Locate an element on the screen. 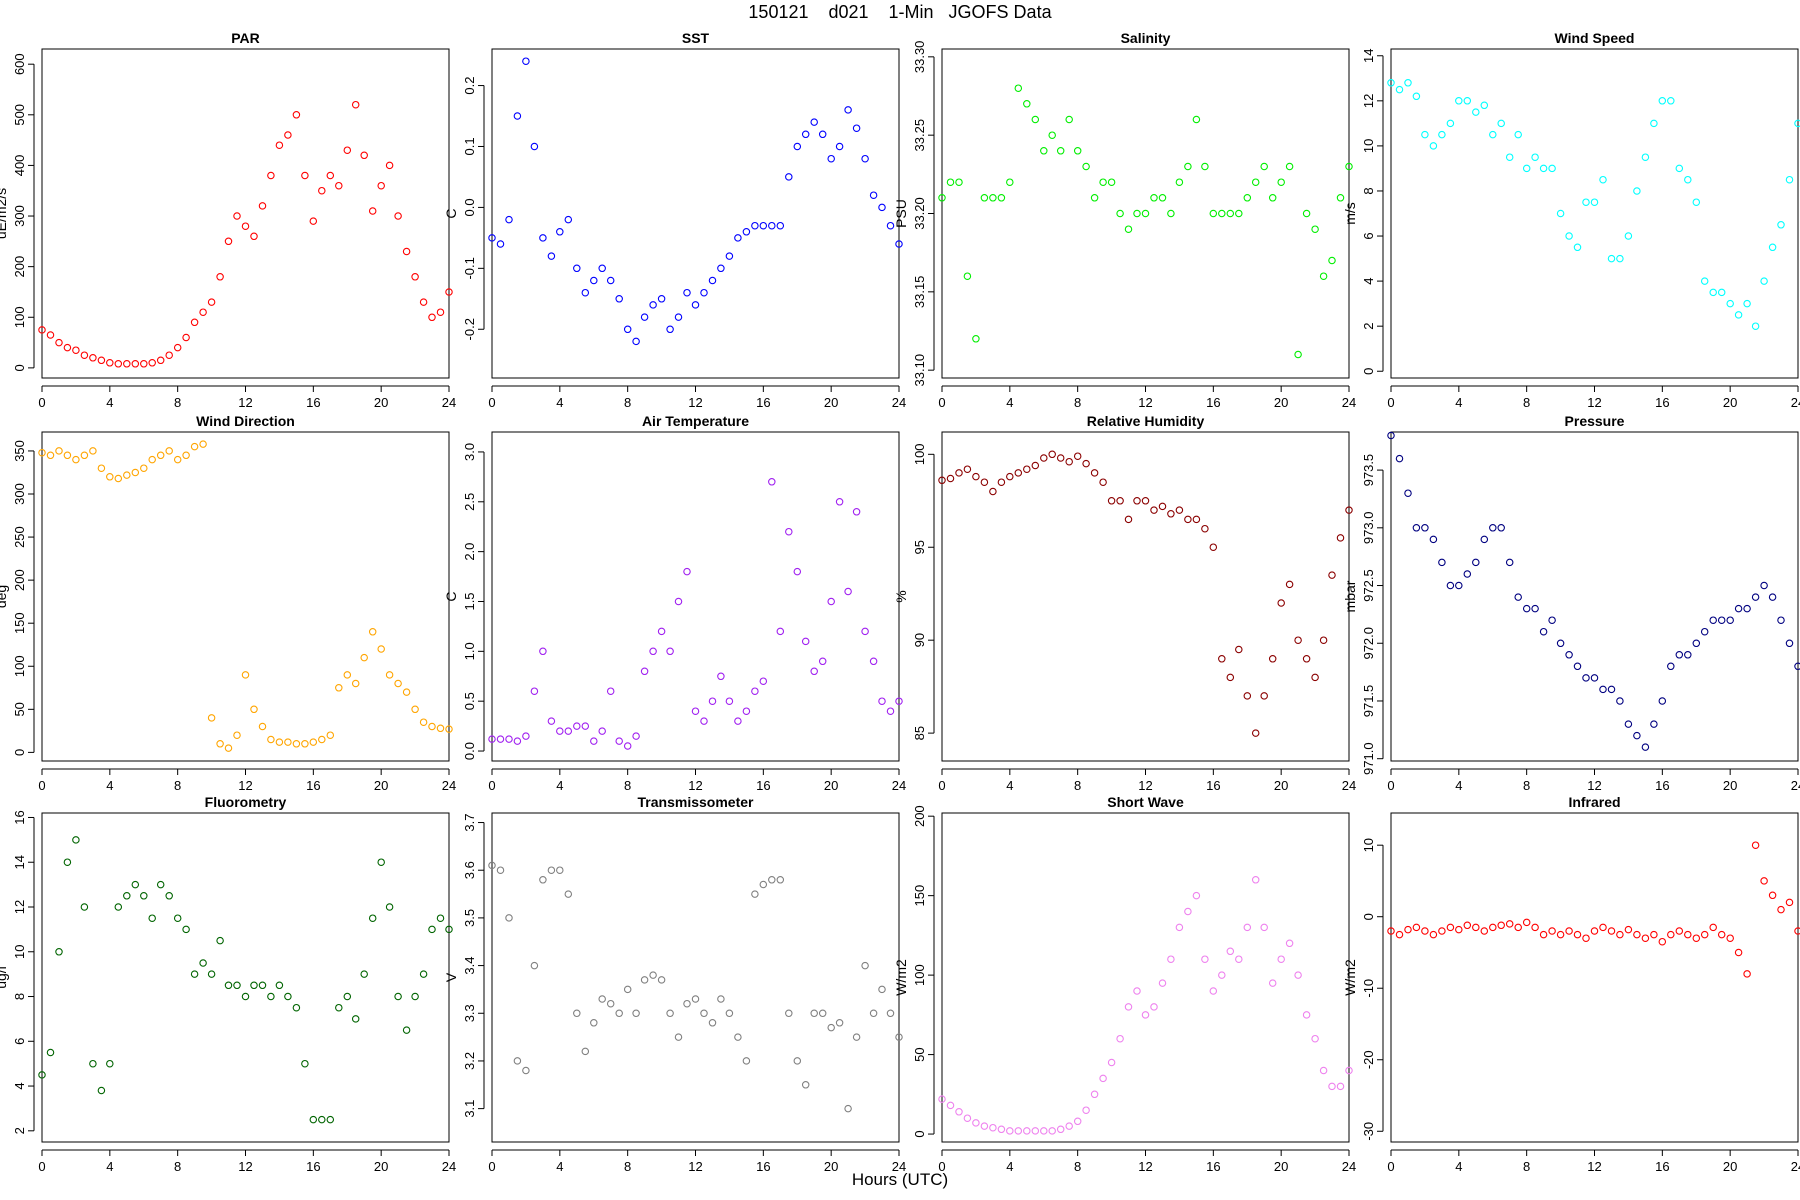 The height and width of the screenshot is (1200, 1800). x-tick-label: 8 is located at coordinates (627, 785).